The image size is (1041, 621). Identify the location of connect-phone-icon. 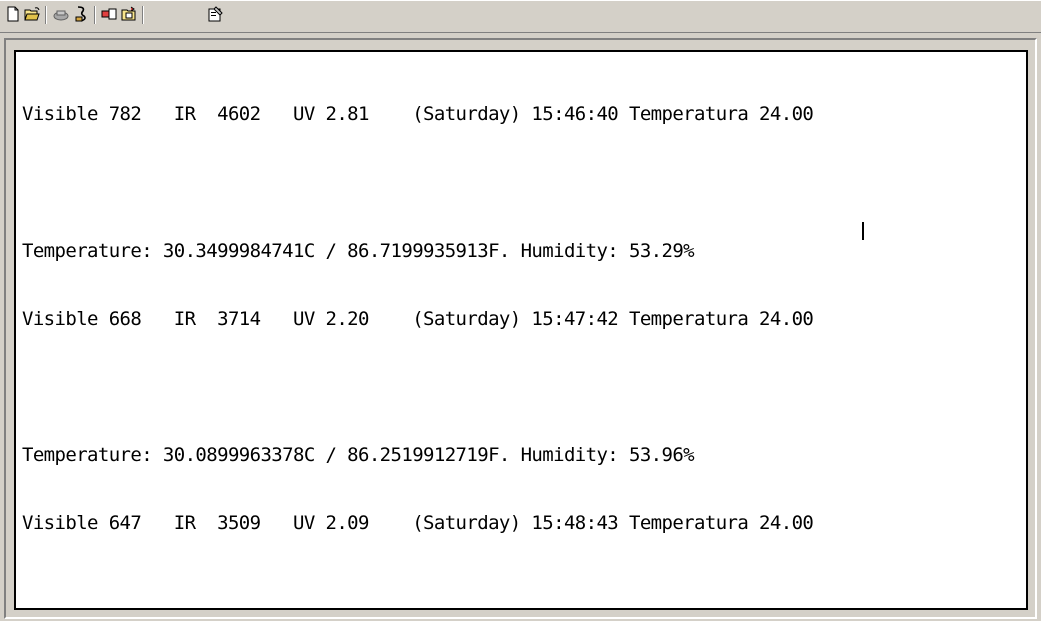
(61, 15).